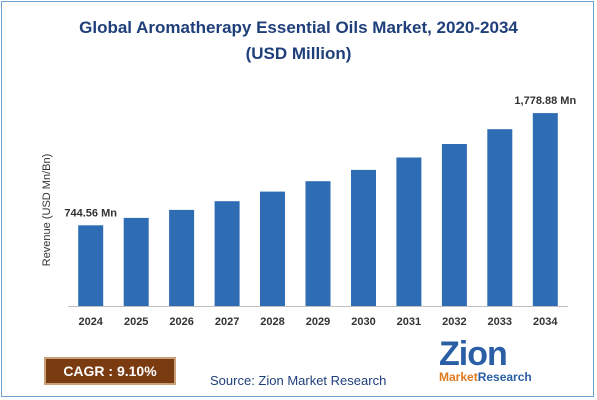  I want to click on bar-2033, so click(500, 217).